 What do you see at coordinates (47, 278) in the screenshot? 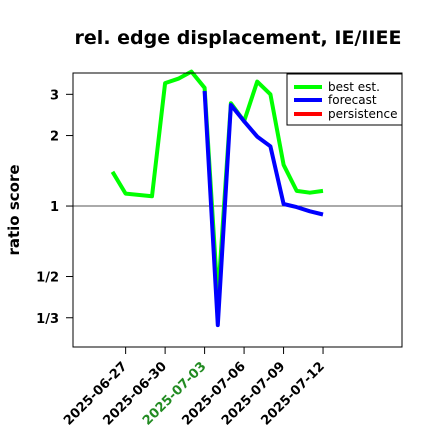
I see `y-tick-label: 1/2` at bounding box center [47, 278].